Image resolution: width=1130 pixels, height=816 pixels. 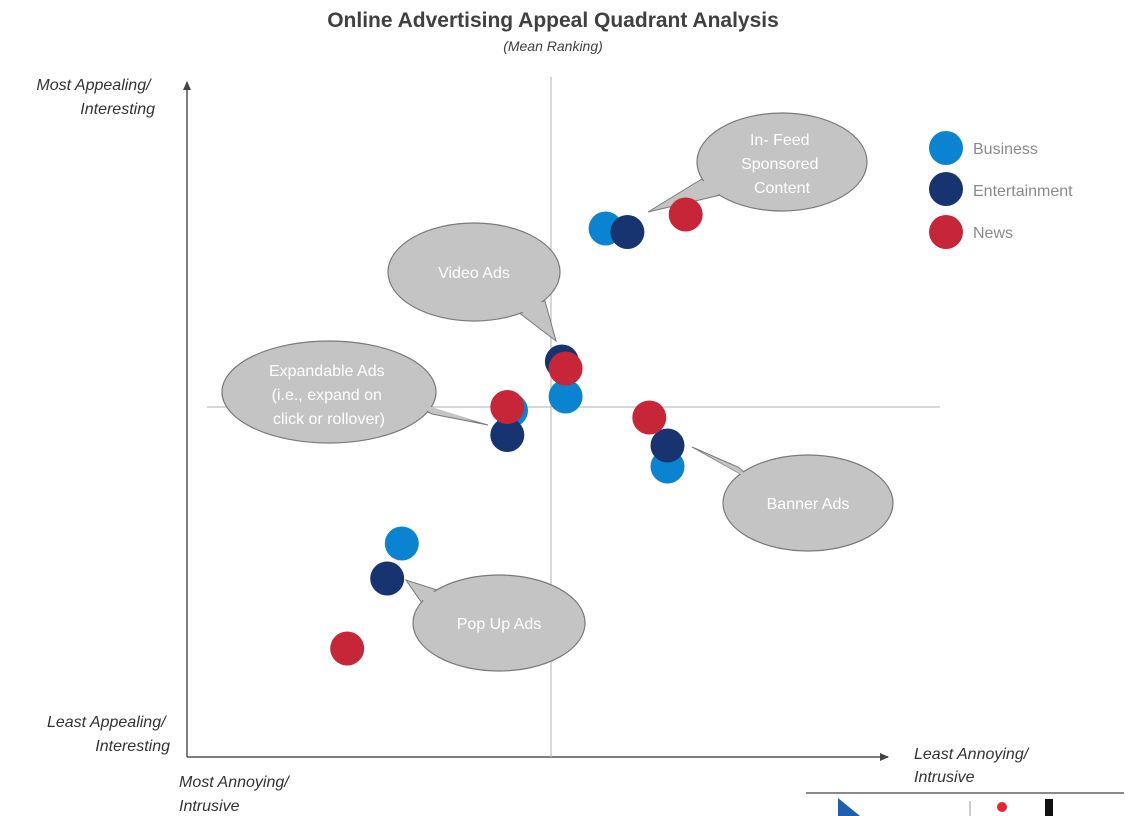 What do you see at coordinates (236, 794) in the screenshot?
I see `x-axis-left-label: Most Annoying/ Intrusive` at bounding box center [236, 794].